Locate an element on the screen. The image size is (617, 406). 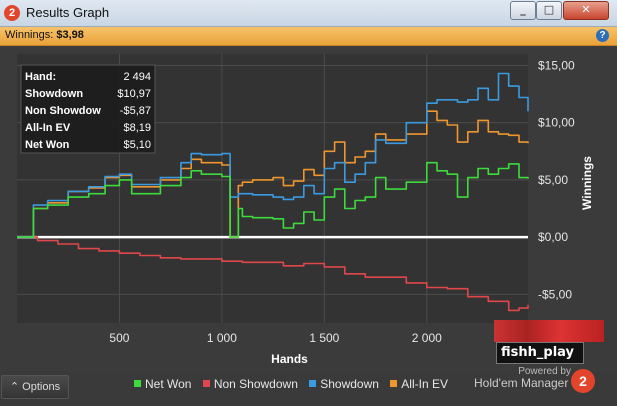
winnings-label: Winnings: is located at coordinates (29, 35).